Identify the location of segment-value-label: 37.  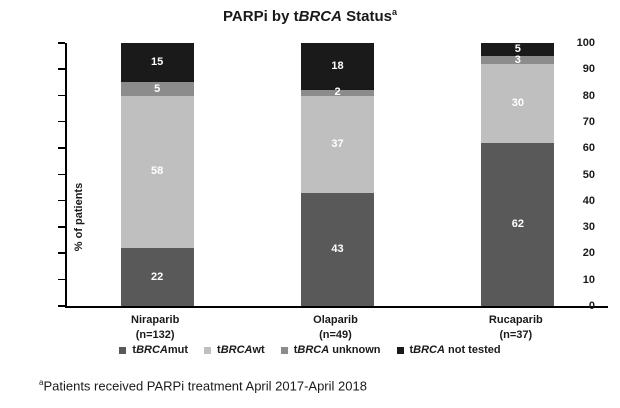
(337, 143).